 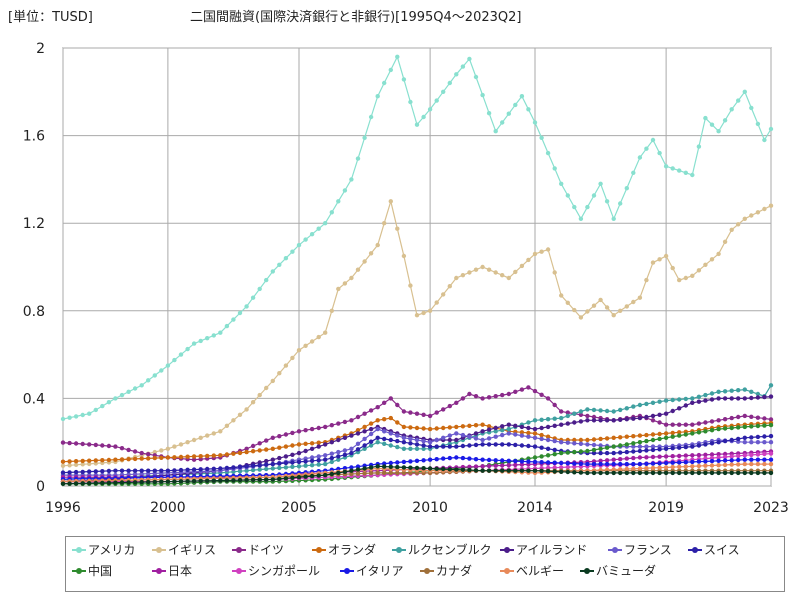 What do you see at coordinates (450, 550) in the screenshot?
I see `legend-label: ルクセンブルク` at bounding box center [450, 550].